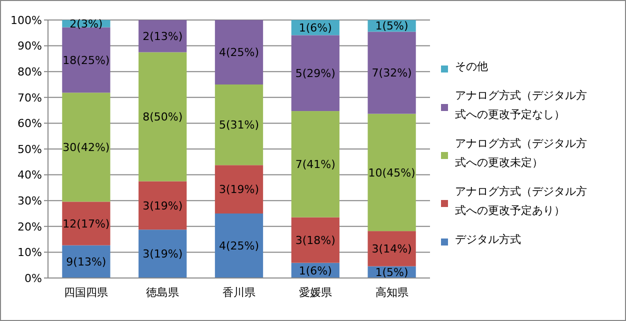  I want to click on legend-label: アナログ方式（デジタル方式への更改未定）, so click(521, 152).